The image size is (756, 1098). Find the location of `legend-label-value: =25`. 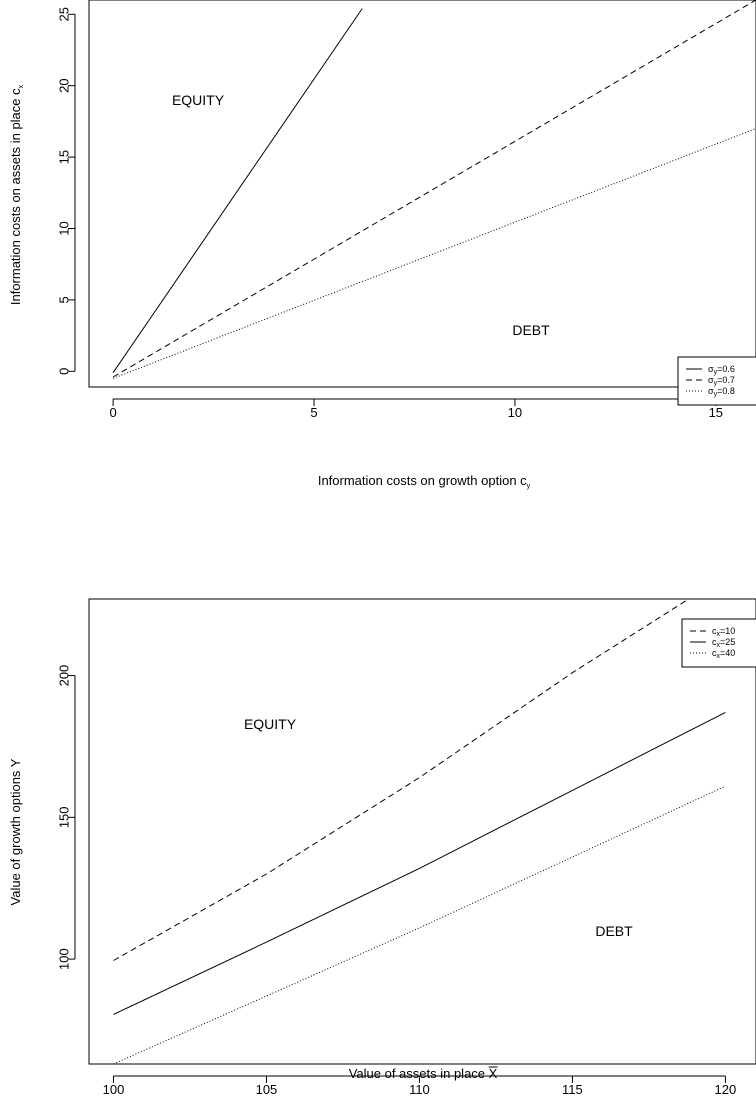

legend-label-value: =25 is located at coordinates (727, 642).